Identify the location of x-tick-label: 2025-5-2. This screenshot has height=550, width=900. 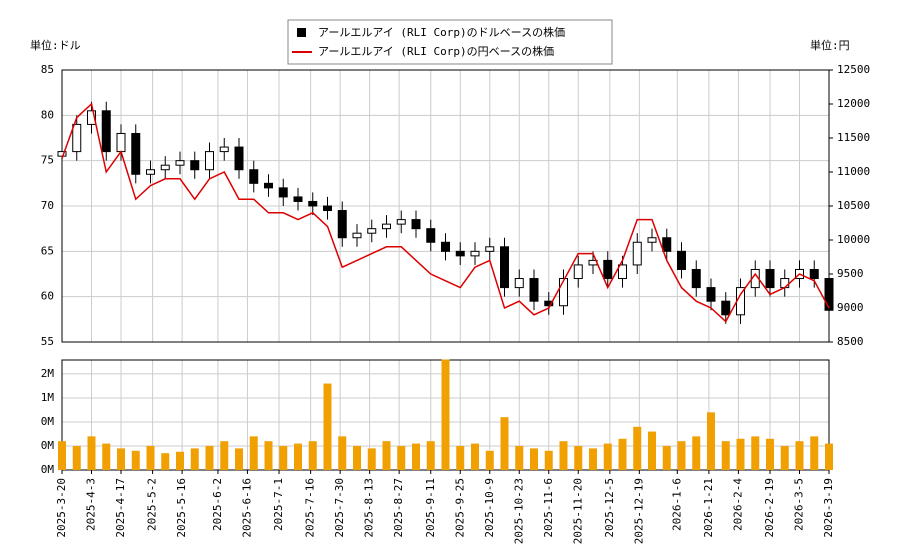
(152, 504).